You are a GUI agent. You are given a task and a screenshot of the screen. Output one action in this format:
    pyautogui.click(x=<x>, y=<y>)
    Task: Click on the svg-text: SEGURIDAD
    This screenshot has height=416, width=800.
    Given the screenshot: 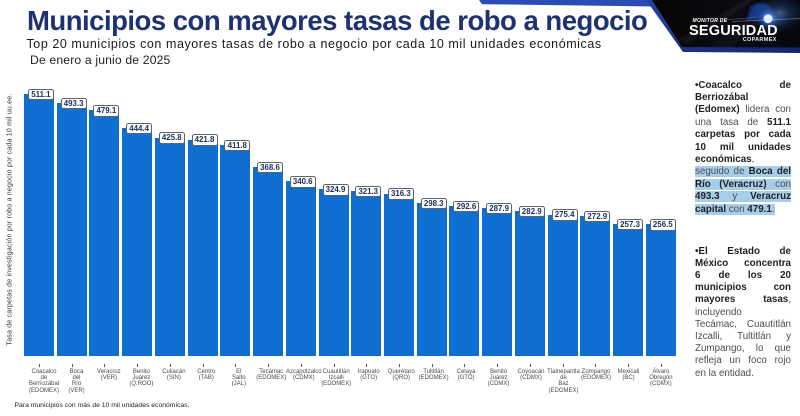 What is the action you would take?
    pyautogui.click(x=733, y=31)
    